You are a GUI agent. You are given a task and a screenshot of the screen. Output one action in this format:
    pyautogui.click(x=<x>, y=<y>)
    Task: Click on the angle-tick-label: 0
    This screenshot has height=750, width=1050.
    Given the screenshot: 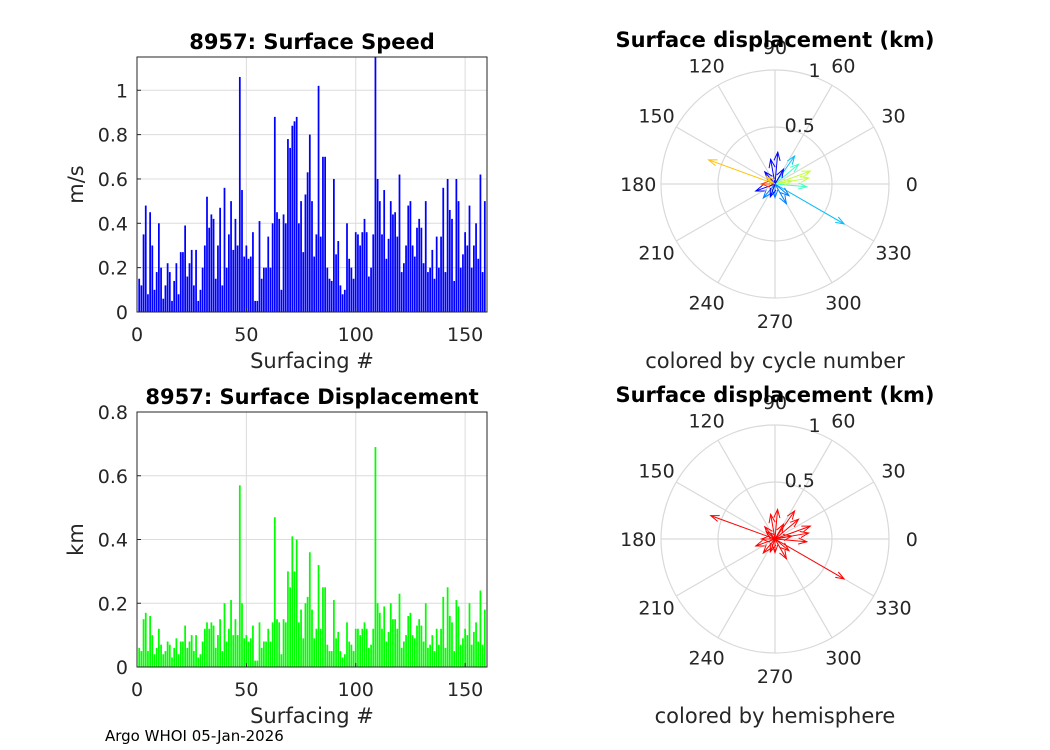 What is the action you would take?
    pyautogui.click(x=912, y=540)
    